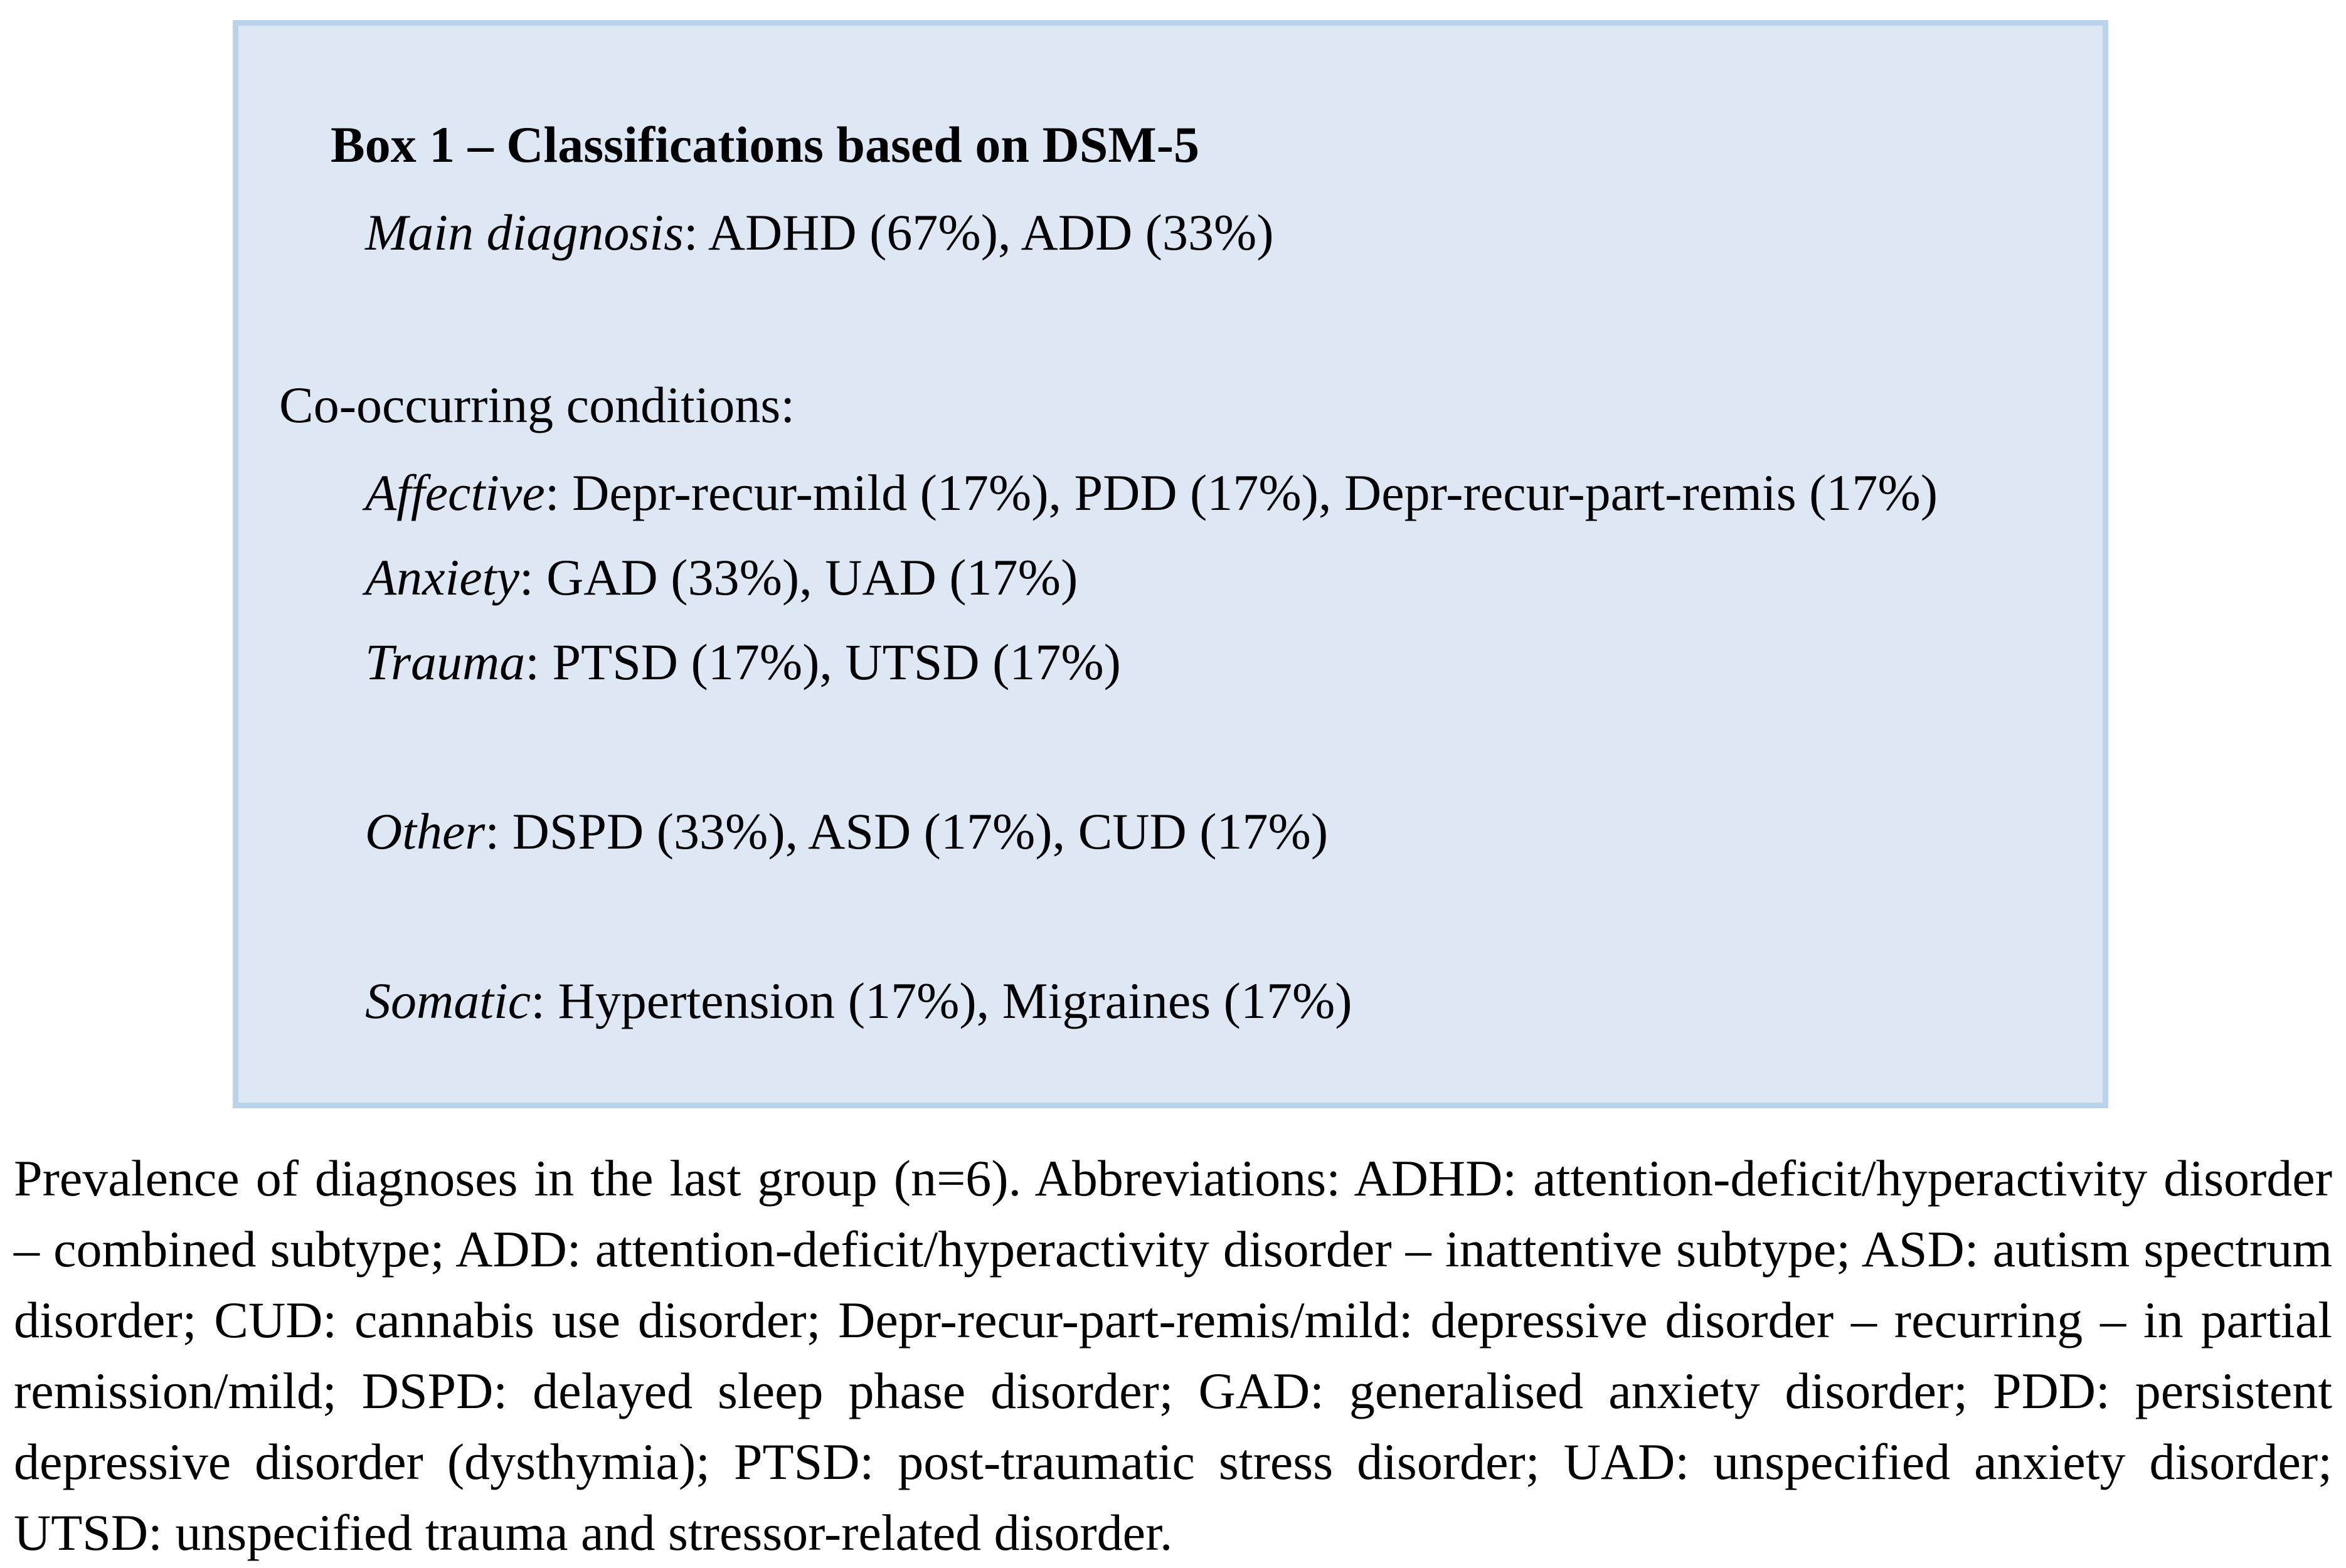 This screenshot has width=2346, height=1568. What do you see at coordinates (442, 577) in the screenshot?
I see `condition-label-anxiety: Anxiety` at bounding box center [442, 577].